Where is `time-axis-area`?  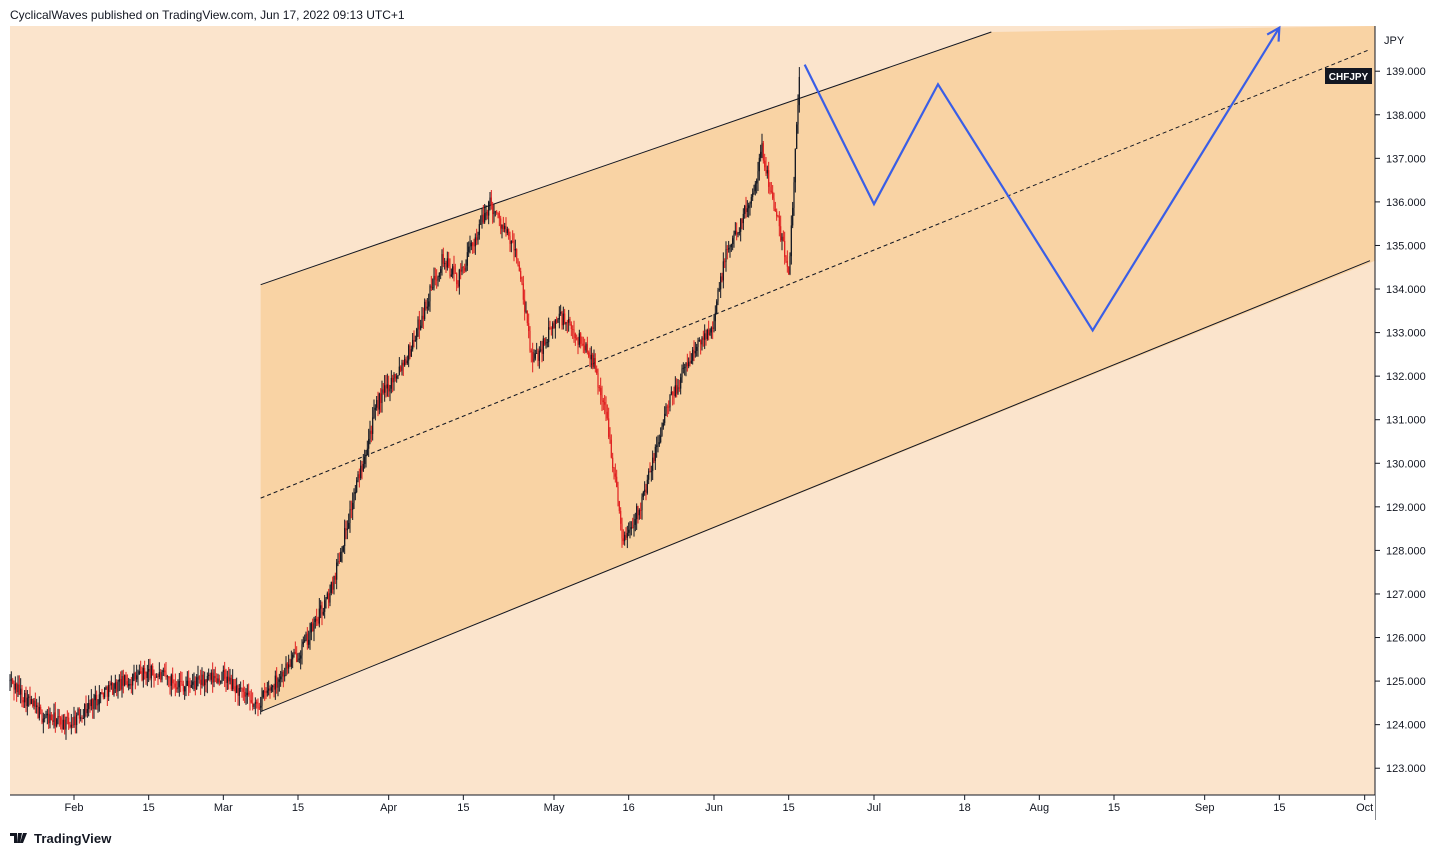 time-axis-area is located at coordinates (692, 807).